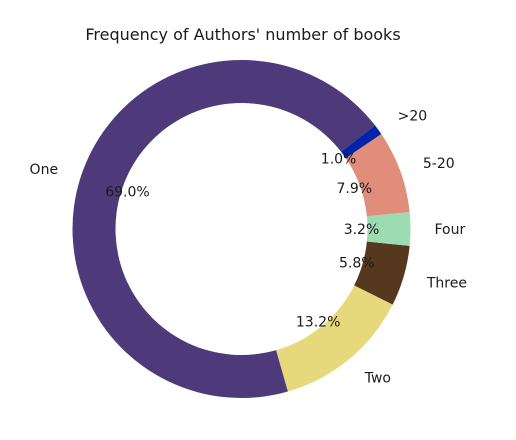 The image size is (516, 440). Describe the element at coordinates (388, 228) in the screenshot. I see `slice-four` at that location.